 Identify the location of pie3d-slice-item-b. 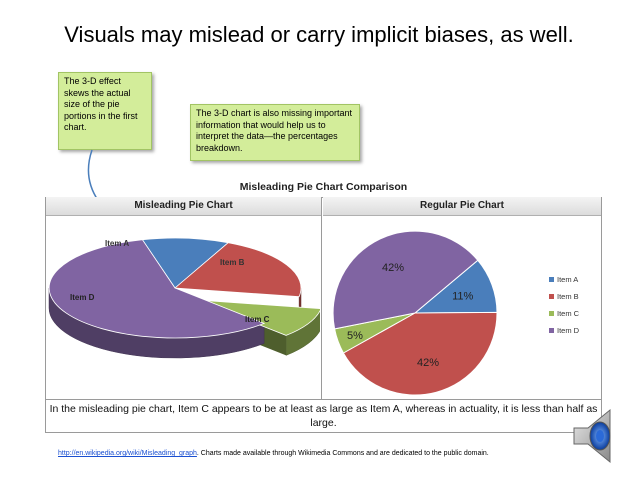
(237, 270).